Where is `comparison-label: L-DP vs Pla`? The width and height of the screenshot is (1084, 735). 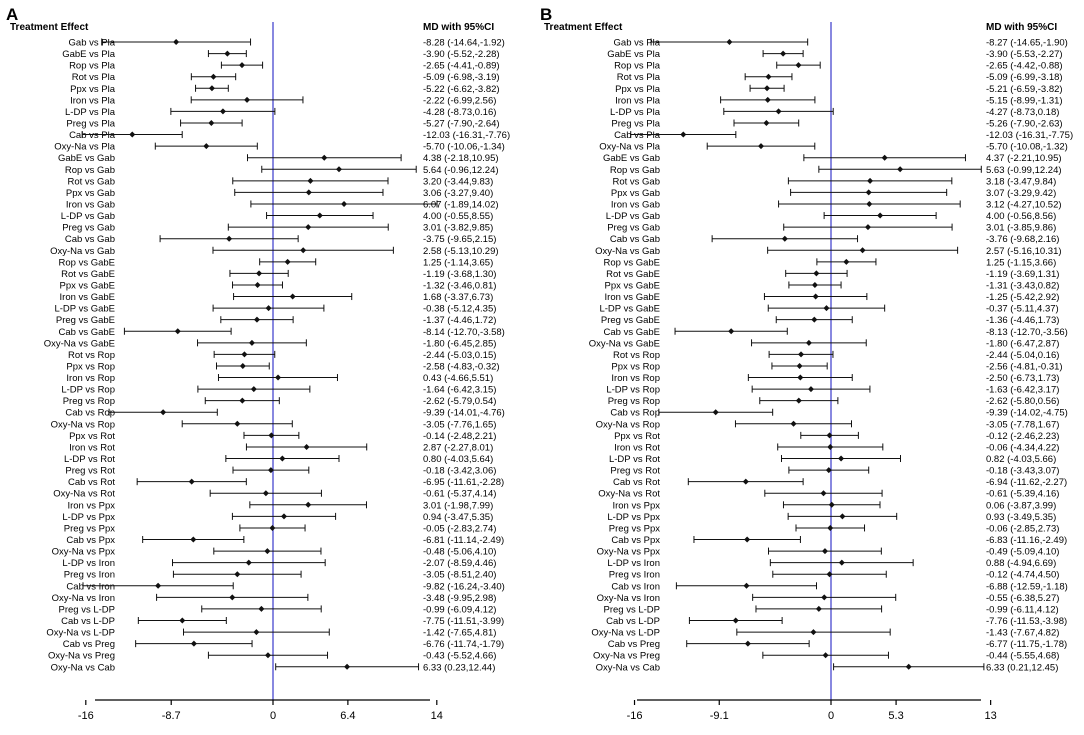
comparison-label: L-DP vs Pla is located at coordinates (635, 112).